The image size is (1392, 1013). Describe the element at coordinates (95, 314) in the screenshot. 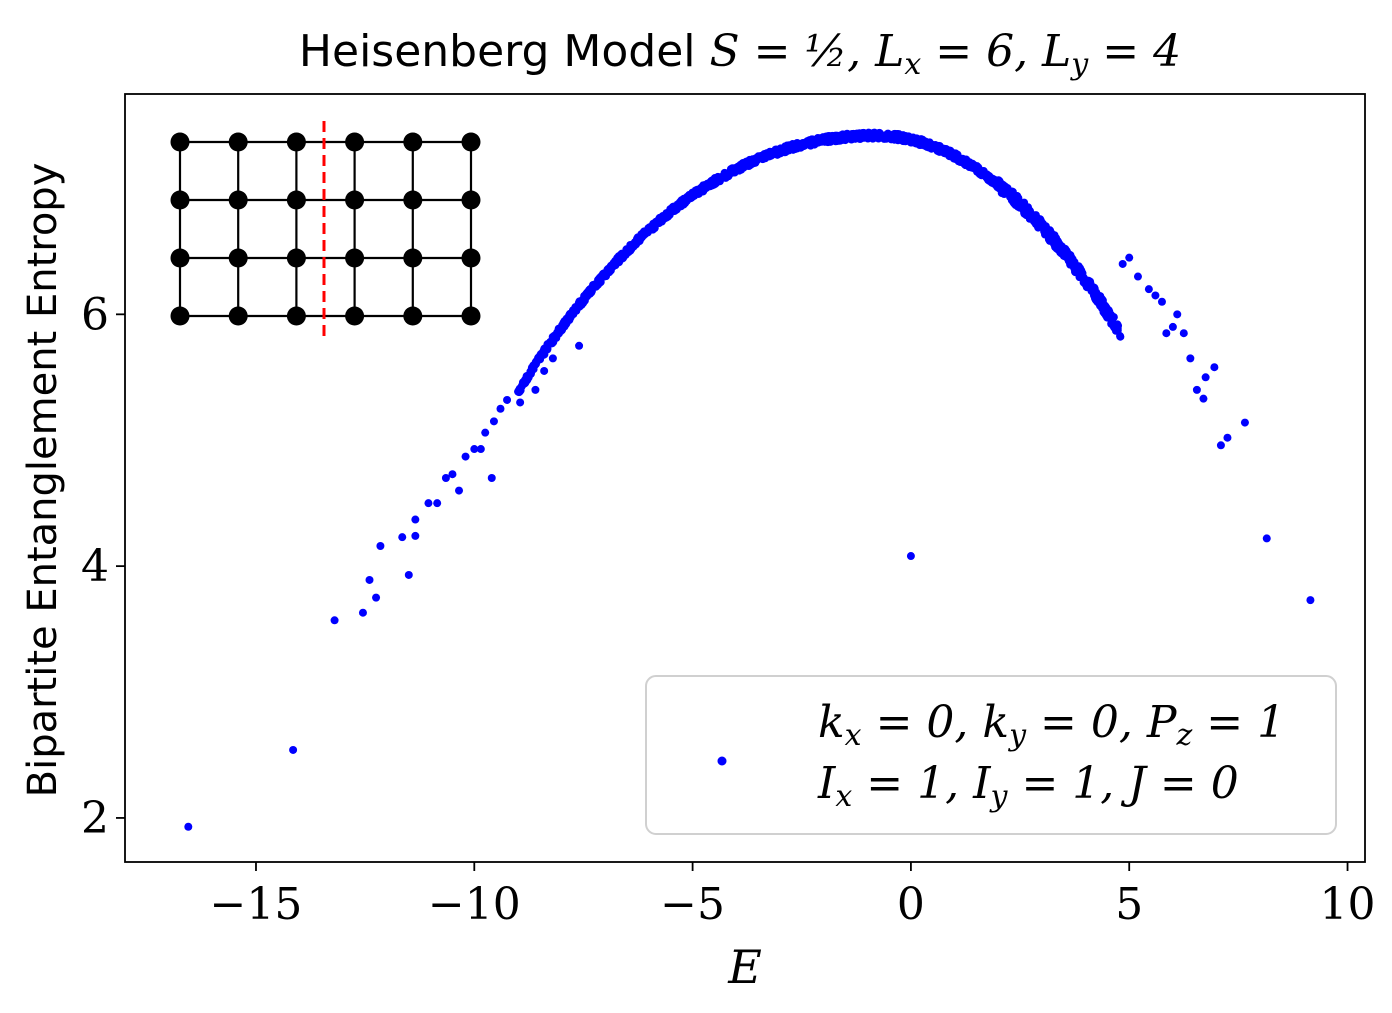

I see `y-tick-label: 6` at that location.